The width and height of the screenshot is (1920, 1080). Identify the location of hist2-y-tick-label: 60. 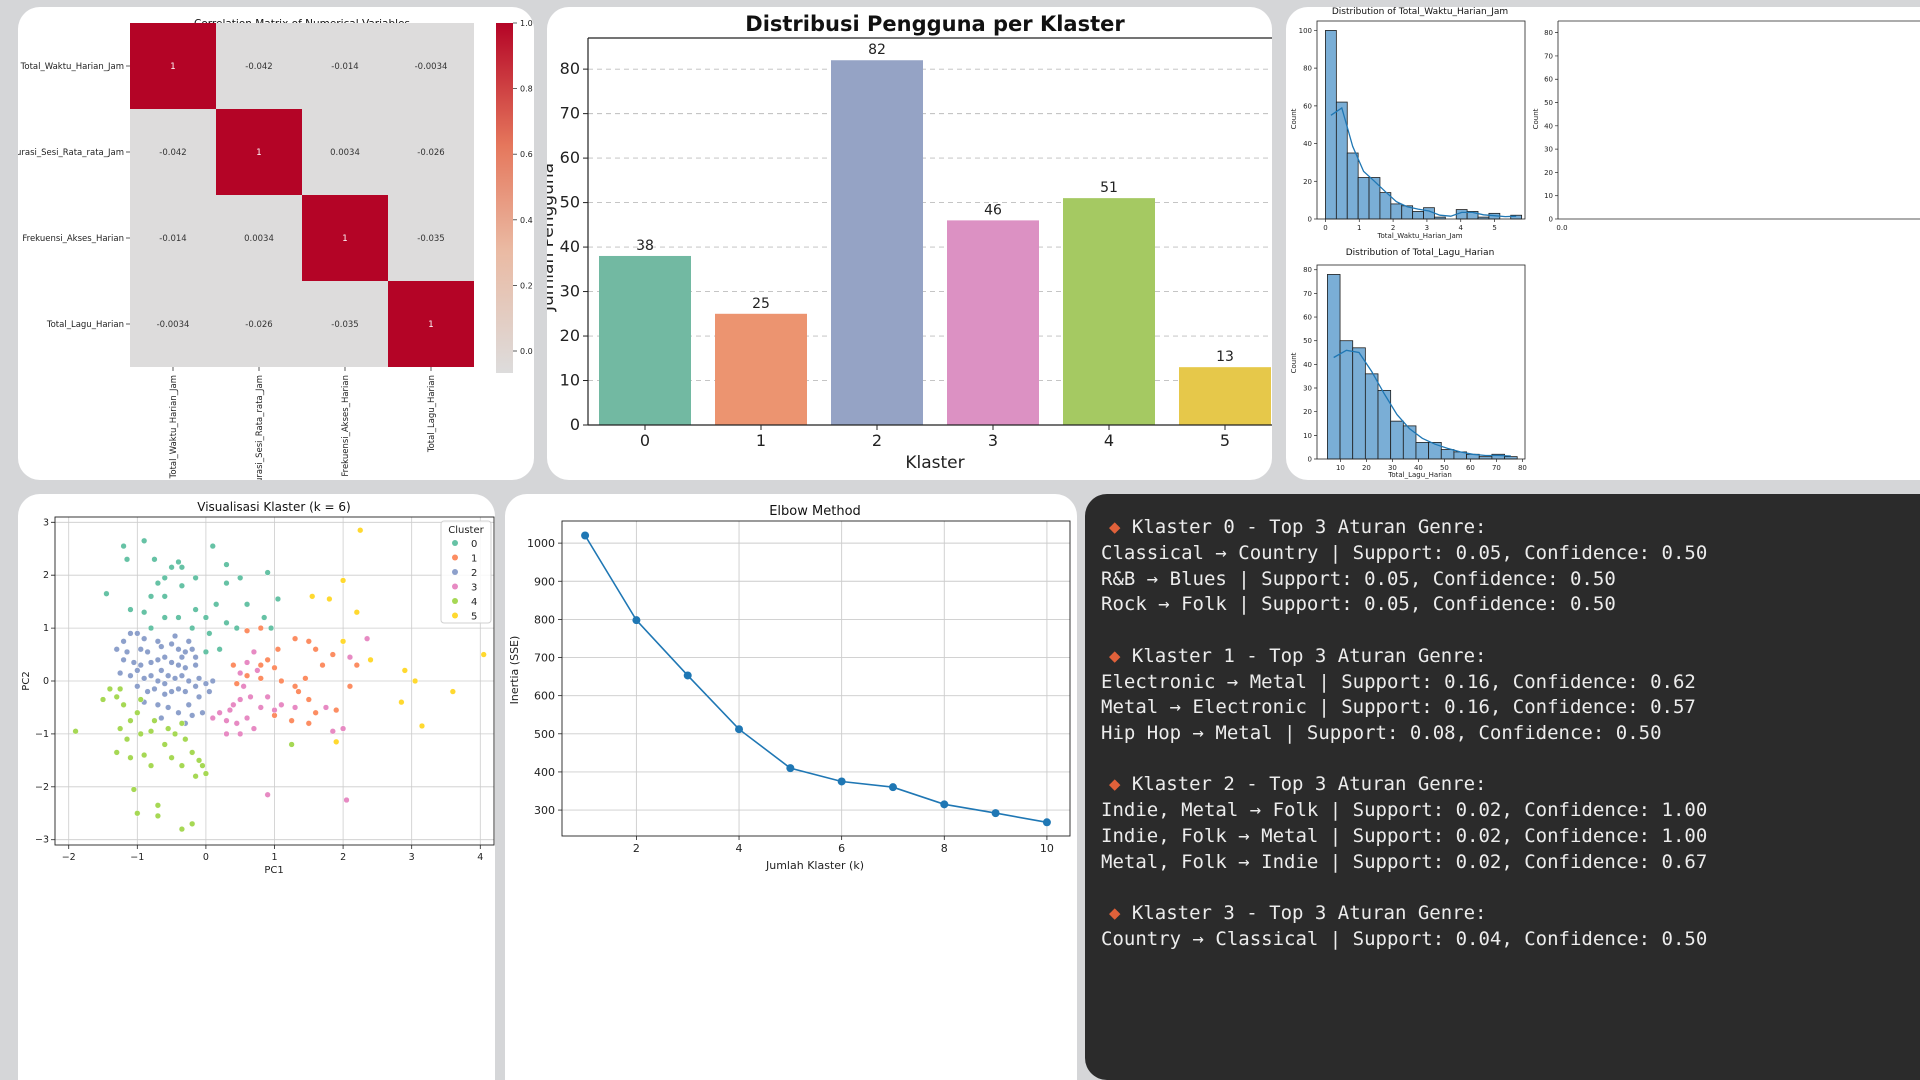
(1307, 318).